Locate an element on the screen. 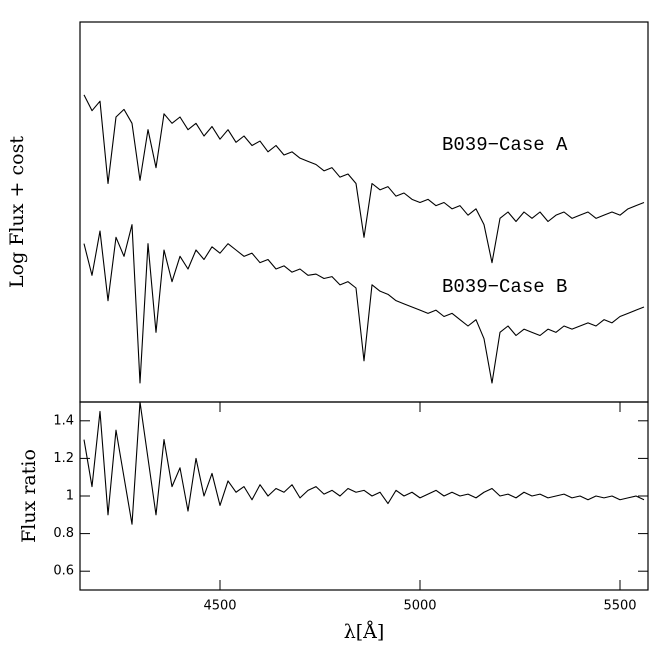 The image size is (664, 656). x-axis-label: λ[Å] is located at coordinates (364, 632).